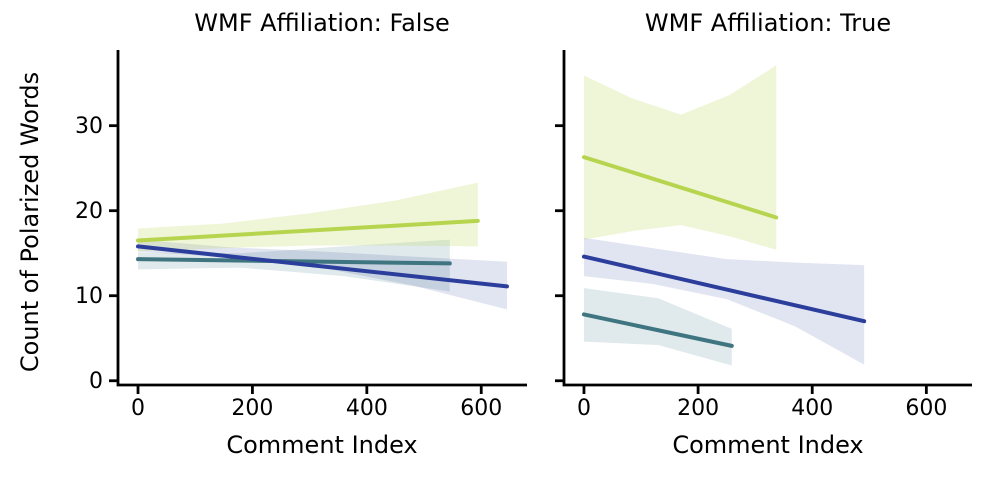  Describe the element at coordinates (768, 23) in the screenshot. I see `panel-title-true: WMF Affiliation: True` at that location.